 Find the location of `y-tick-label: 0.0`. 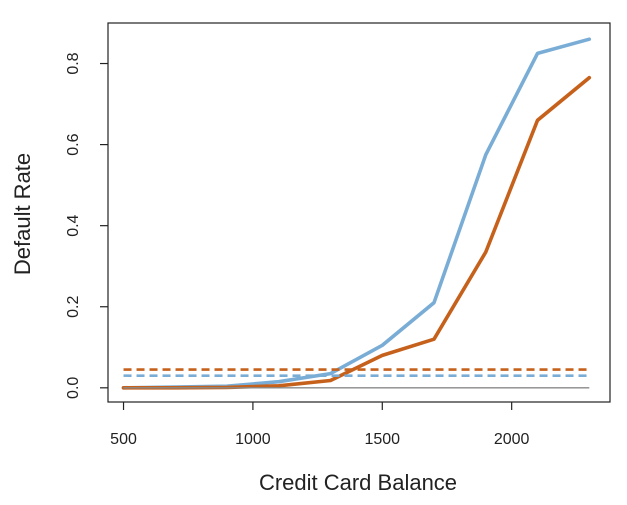

y-tick-label: 0.0 is located at coordinates (73, 388).